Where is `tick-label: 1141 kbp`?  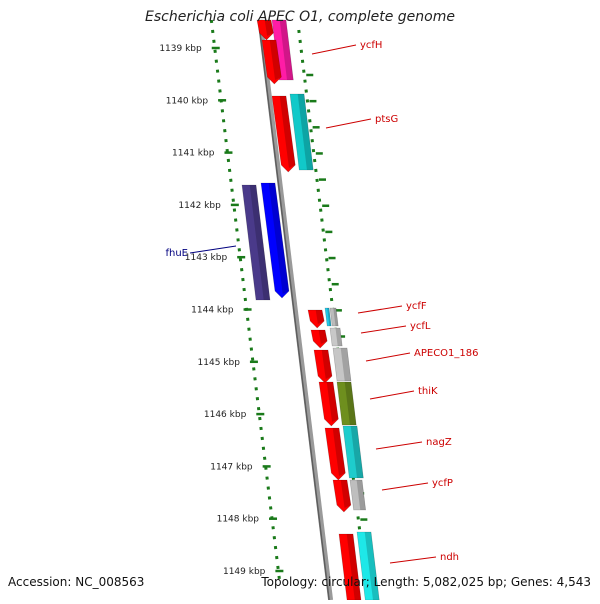
tick-label: 1141 kbp is located at coordinates (193, 154).